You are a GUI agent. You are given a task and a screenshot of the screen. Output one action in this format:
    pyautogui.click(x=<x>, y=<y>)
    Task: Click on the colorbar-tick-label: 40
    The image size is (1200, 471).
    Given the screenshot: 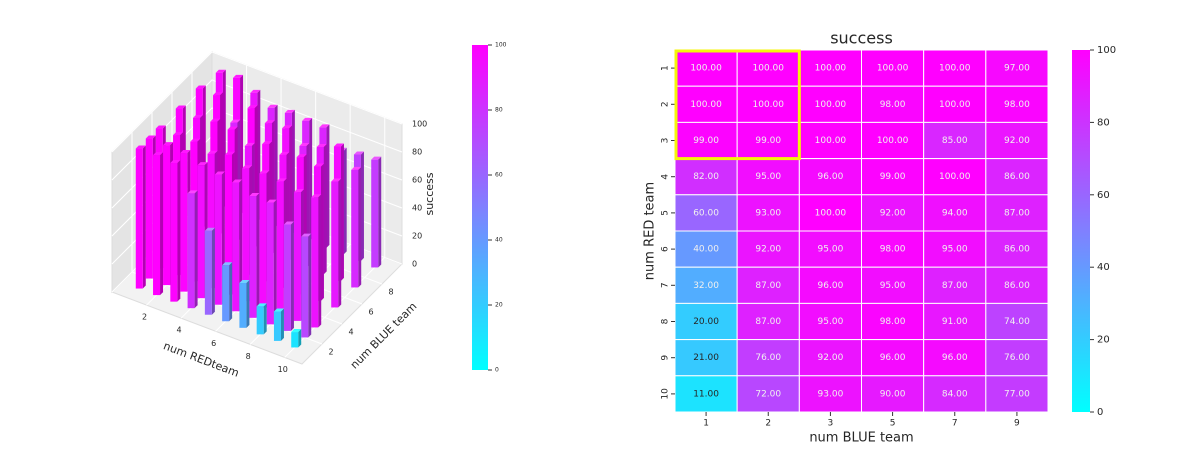 What is the action you would take?
    pyautogui.click(x=499, y=240)
    